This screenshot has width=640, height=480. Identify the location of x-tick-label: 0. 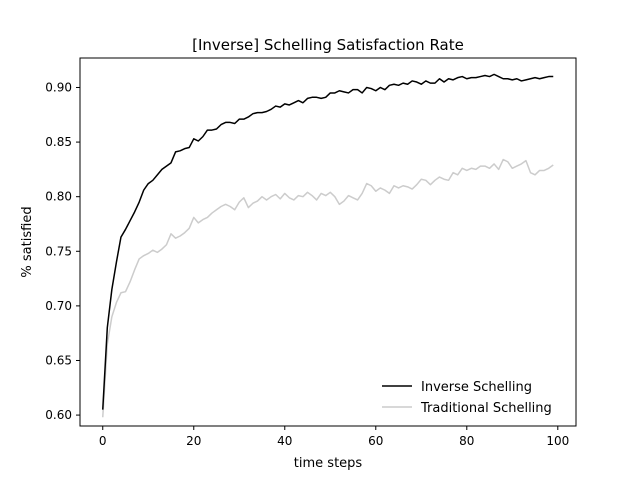
(103, 441).